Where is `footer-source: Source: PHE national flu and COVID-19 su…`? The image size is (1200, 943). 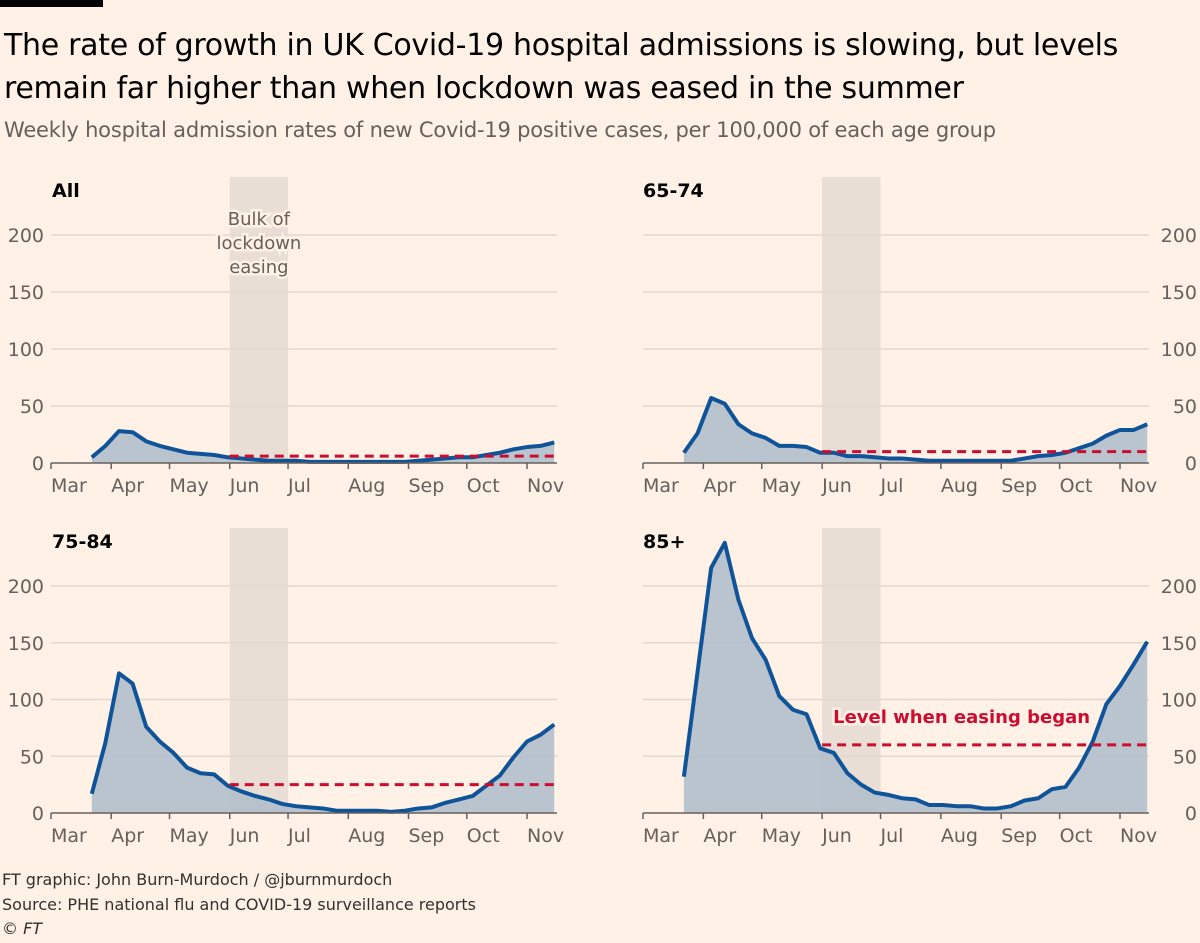
footer-source: Source: PHE national flu and COVID-19 su… is located at coordinates (239, 904).